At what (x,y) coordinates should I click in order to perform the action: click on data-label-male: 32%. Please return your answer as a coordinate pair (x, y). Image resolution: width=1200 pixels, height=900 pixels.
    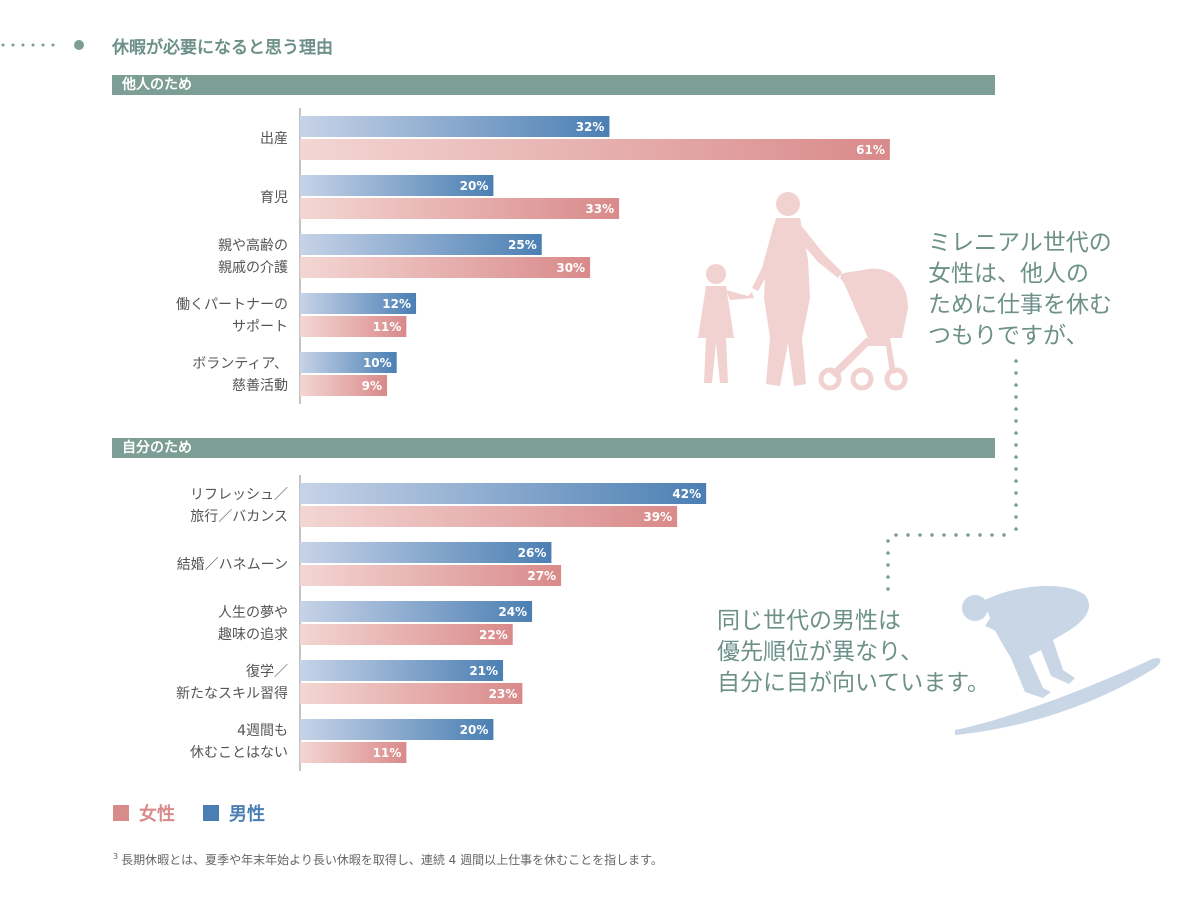
    Looking at the image, I should click on (590, 127).